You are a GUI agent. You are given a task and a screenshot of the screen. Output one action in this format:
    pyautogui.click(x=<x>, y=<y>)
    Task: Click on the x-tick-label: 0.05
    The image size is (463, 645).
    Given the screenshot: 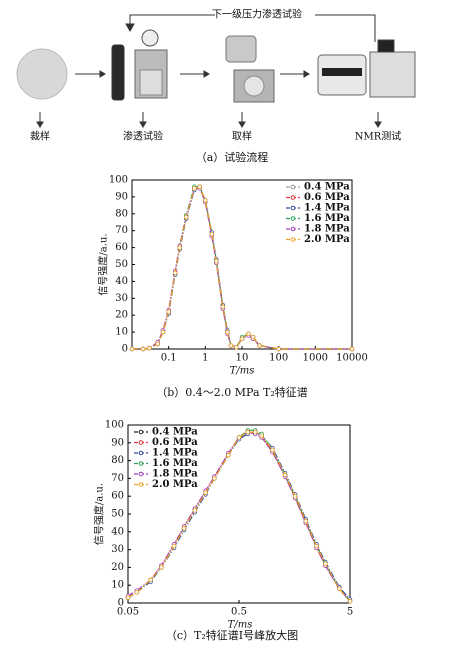 What is the action you would take?
    pyautogui.click(x=128, y=612)
    